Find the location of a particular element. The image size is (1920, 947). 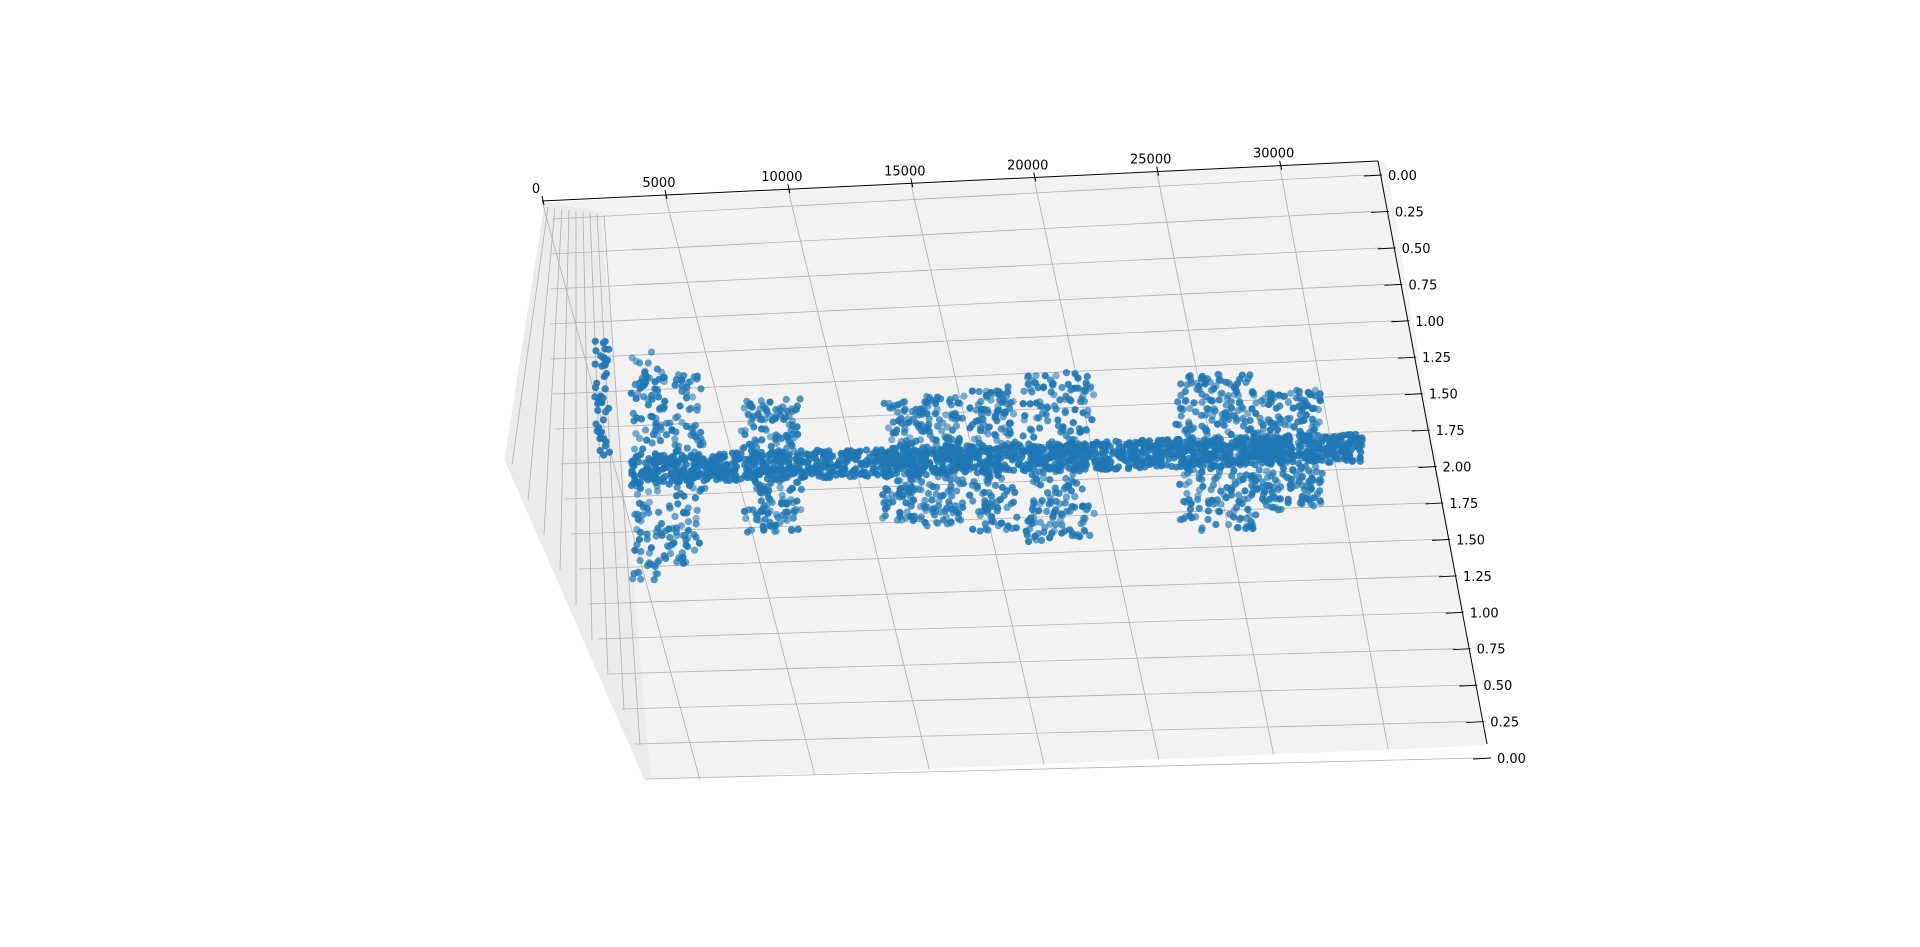

z-grid-line is located at coordinates (1015, 590).